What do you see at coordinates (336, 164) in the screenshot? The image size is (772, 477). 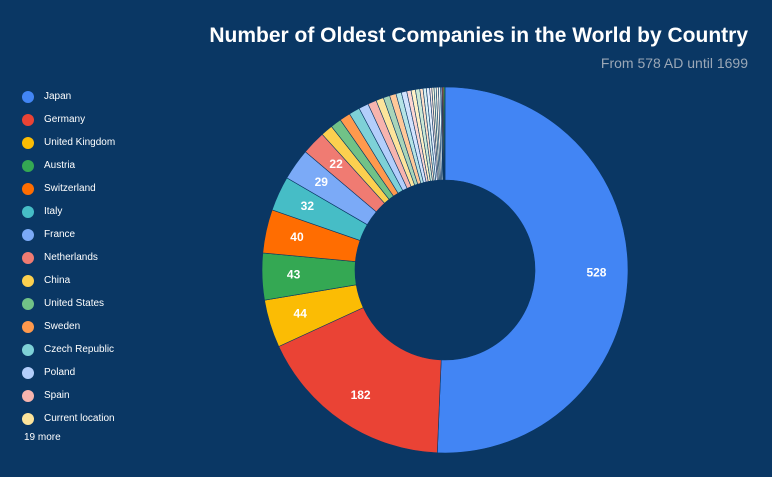 I see `slice-data-label: 22` at bounding box center [336, 164].